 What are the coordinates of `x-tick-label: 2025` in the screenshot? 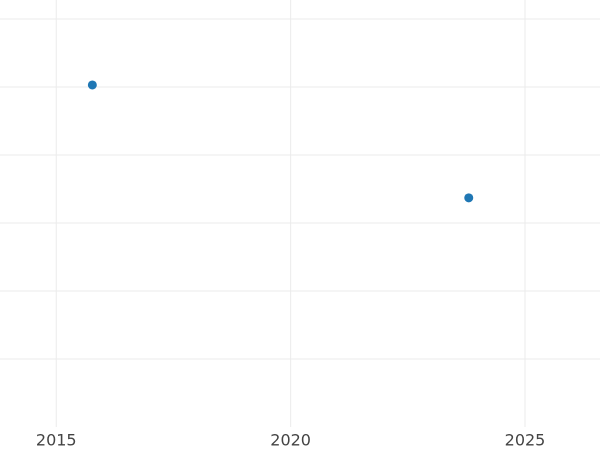 It's located at (525, 440).